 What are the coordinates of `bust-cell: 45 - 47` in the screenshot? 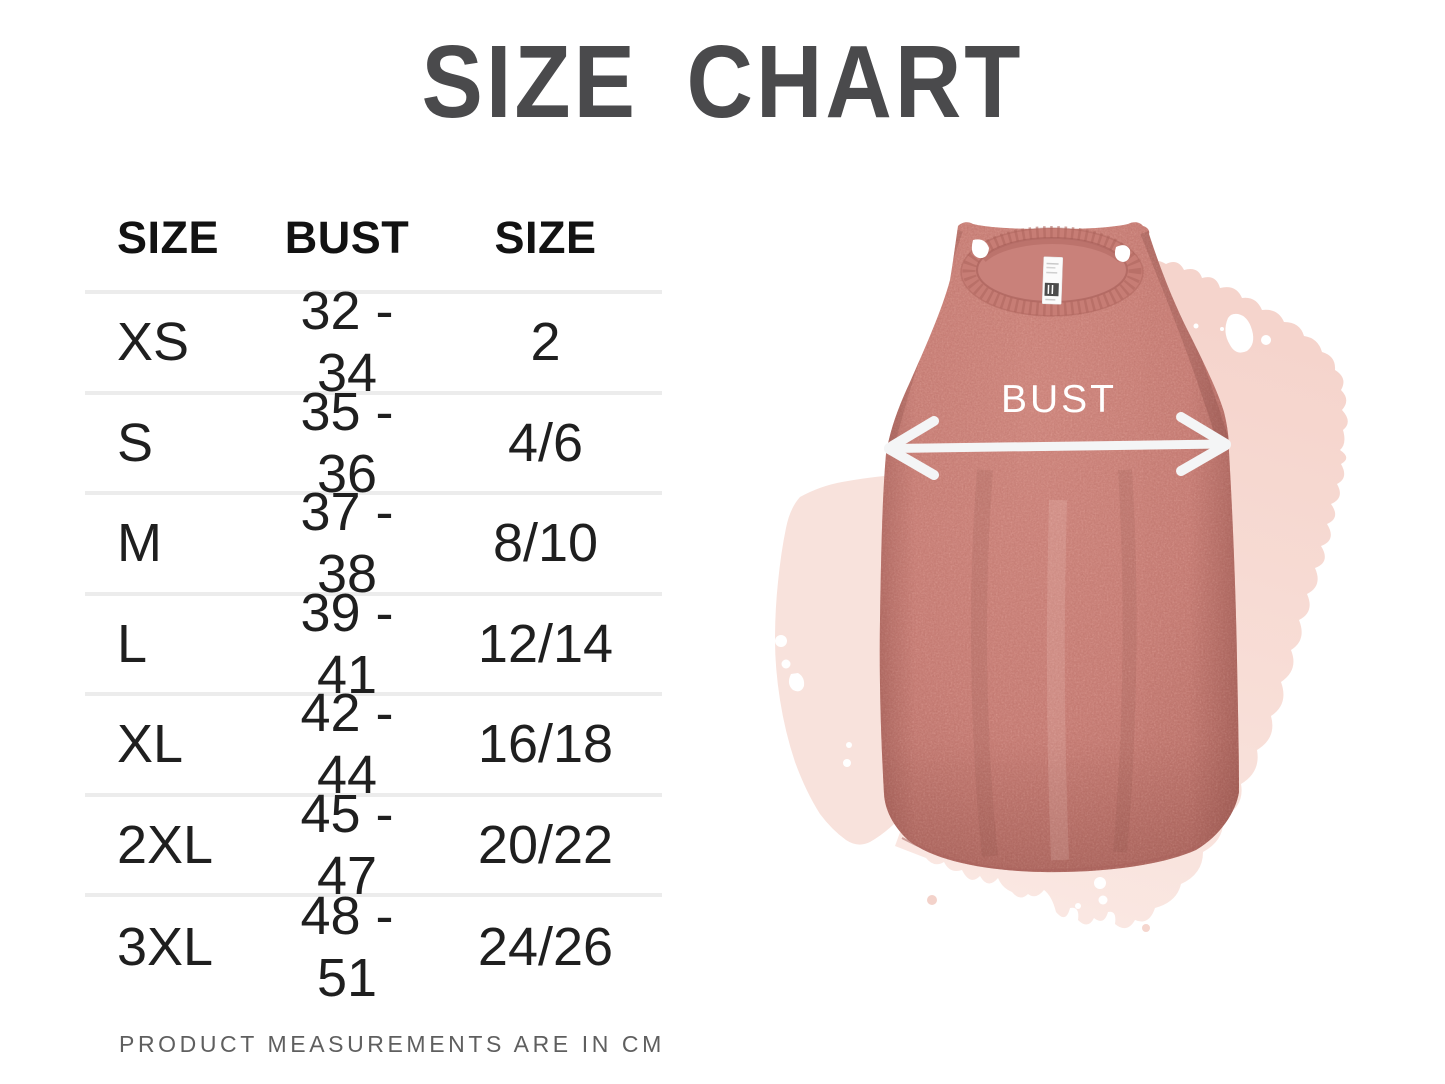 It's located at (347, 844).